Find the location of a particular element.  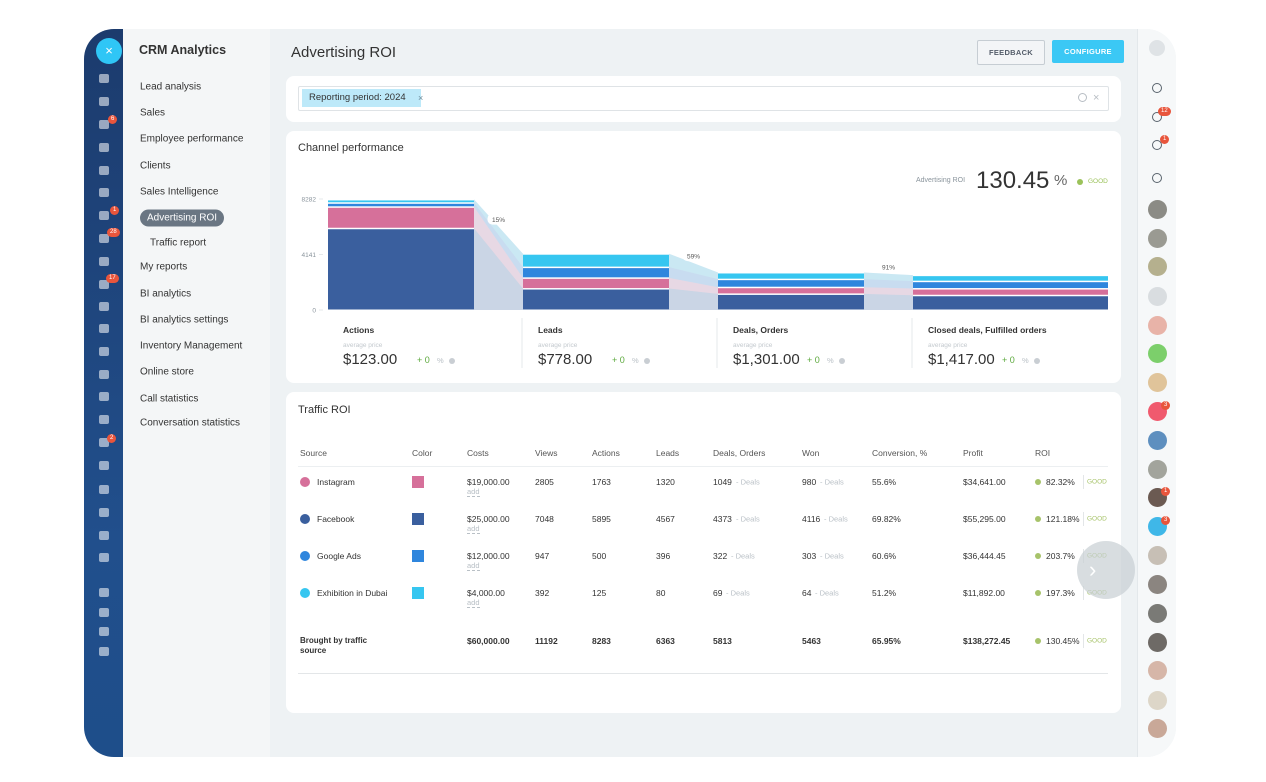

source: Exhibition in Dubai is located at coordinates (352, 593).